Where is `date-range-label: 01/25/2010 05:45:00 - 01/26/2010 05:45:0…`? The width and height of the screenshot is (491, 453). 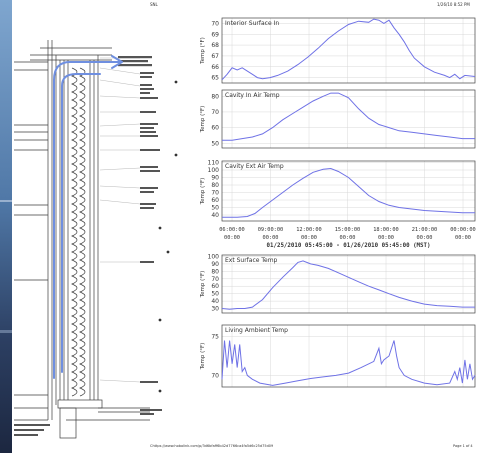
date-range-label: 01/25/2010 05:45:00 - 01/26/2010 05:45:0… is located at coordinates (348, 246).